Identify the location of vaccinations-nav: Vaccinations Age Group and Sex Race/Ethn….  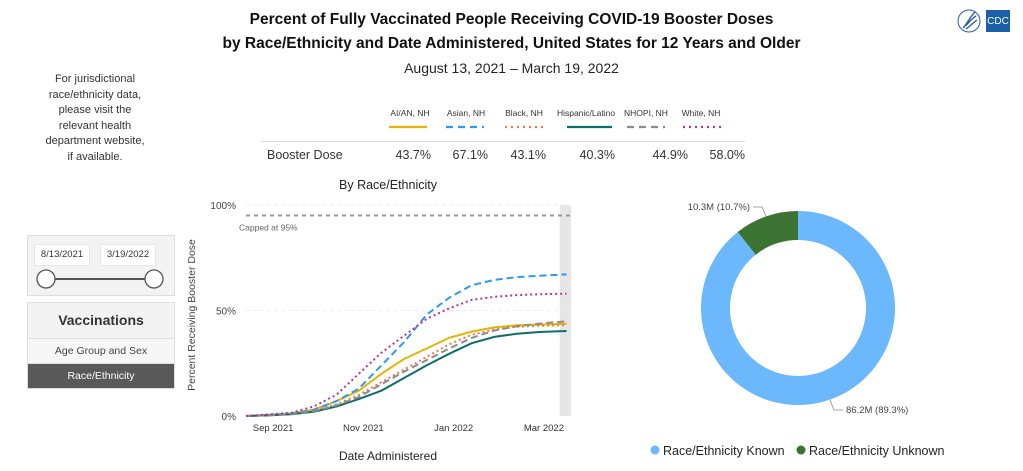
(101, 345).